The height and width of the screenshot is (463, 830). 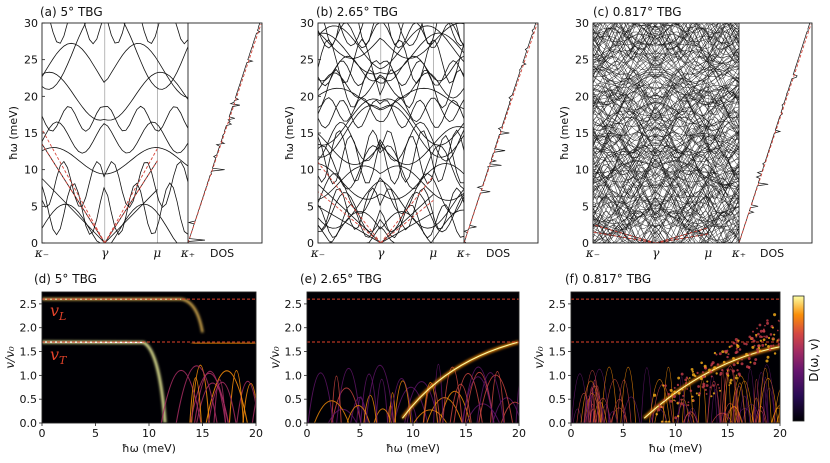 What do you see at coordinates (310, 243) in the screenshot?
I see `y-tick-label: 0` at bounding box center [310, 243].